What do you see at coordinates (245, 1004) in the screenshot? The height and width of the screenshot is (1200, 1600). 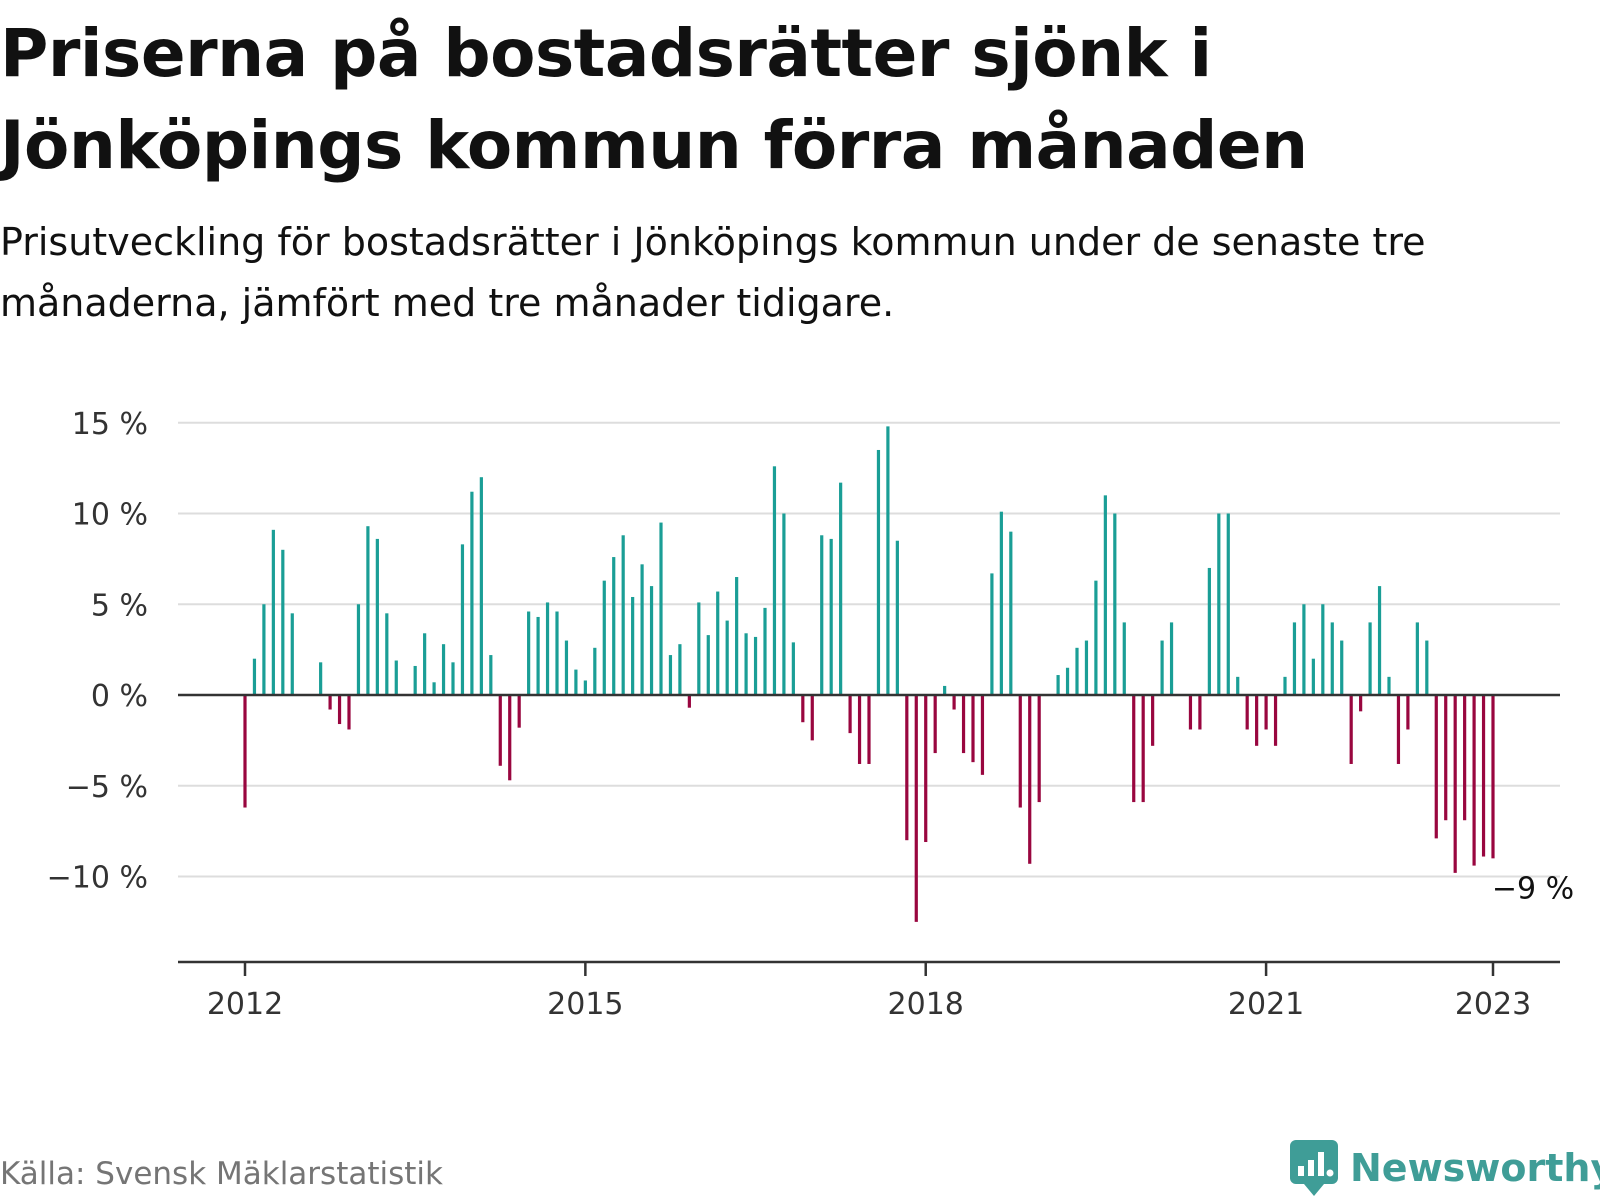 I see `x-tick-label: 2012` at bounding box center [245, 1004].